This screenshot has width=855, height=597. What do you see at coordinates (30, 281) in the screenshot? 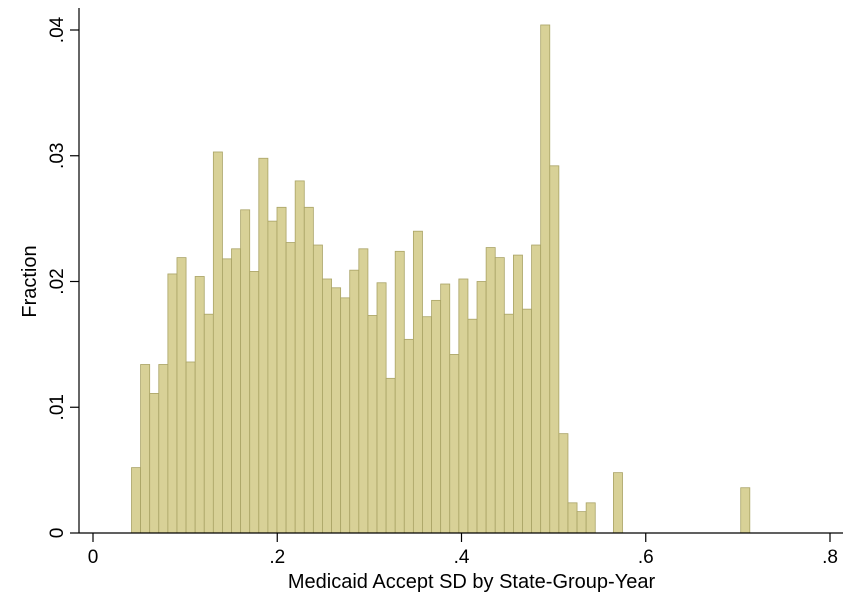
I see `y-axis-title: Fraction` at bounding box center [30, 281].